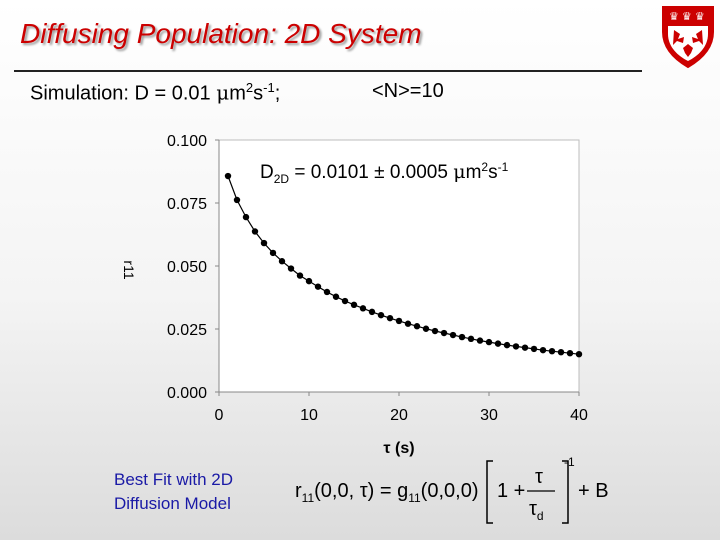 The height and width of the screenshot is (540, 720). I want to click on x-tick-label: 20, so click(399, 415).